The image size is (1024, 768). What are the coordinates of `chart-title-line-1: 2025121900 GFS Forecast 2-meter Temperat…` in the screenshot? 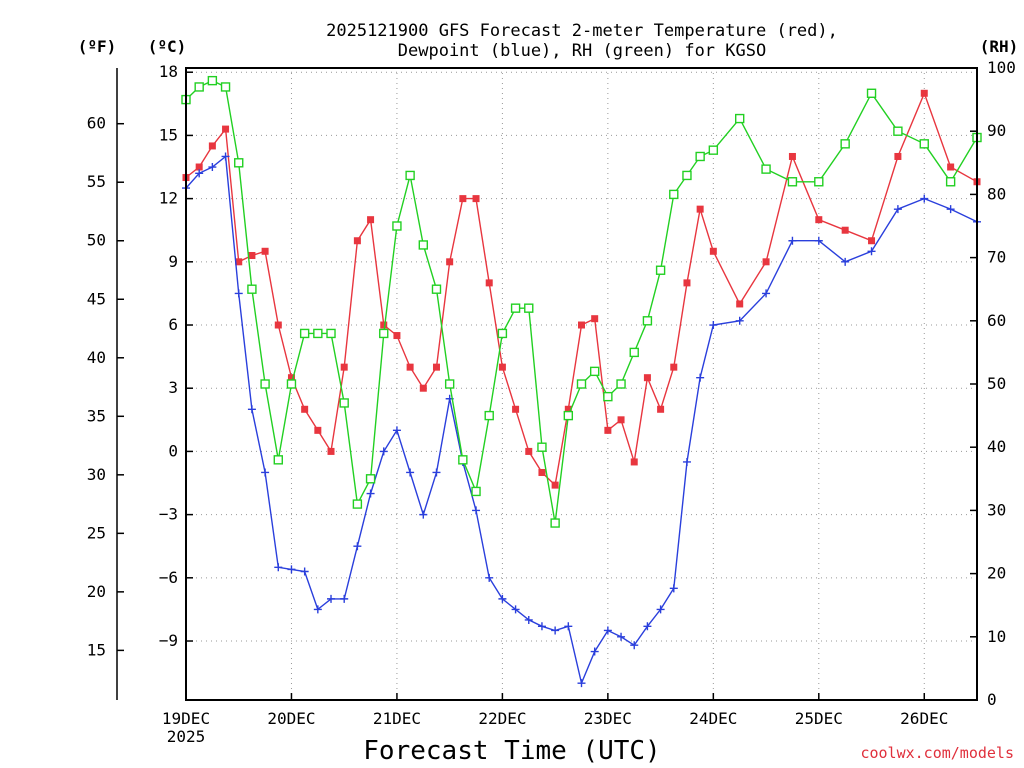 It's located at (582, 31).